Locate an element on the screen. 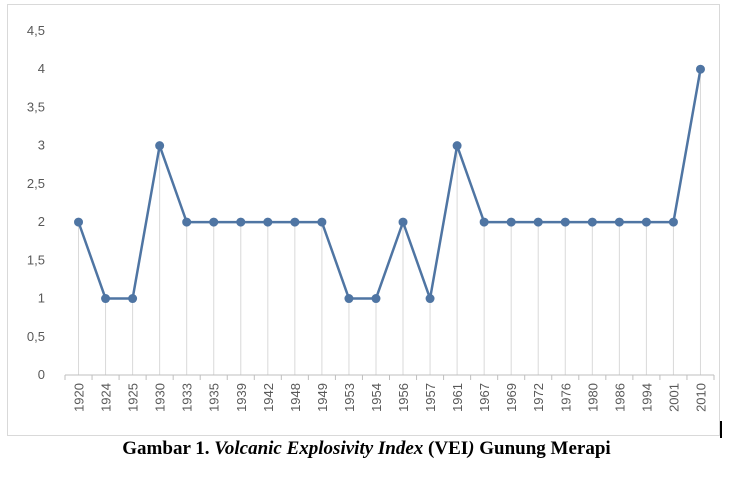 Image resolution: width=733 pixels, height=477 pixels. y-tick-label: 2 is located at coordinates (41, 221).